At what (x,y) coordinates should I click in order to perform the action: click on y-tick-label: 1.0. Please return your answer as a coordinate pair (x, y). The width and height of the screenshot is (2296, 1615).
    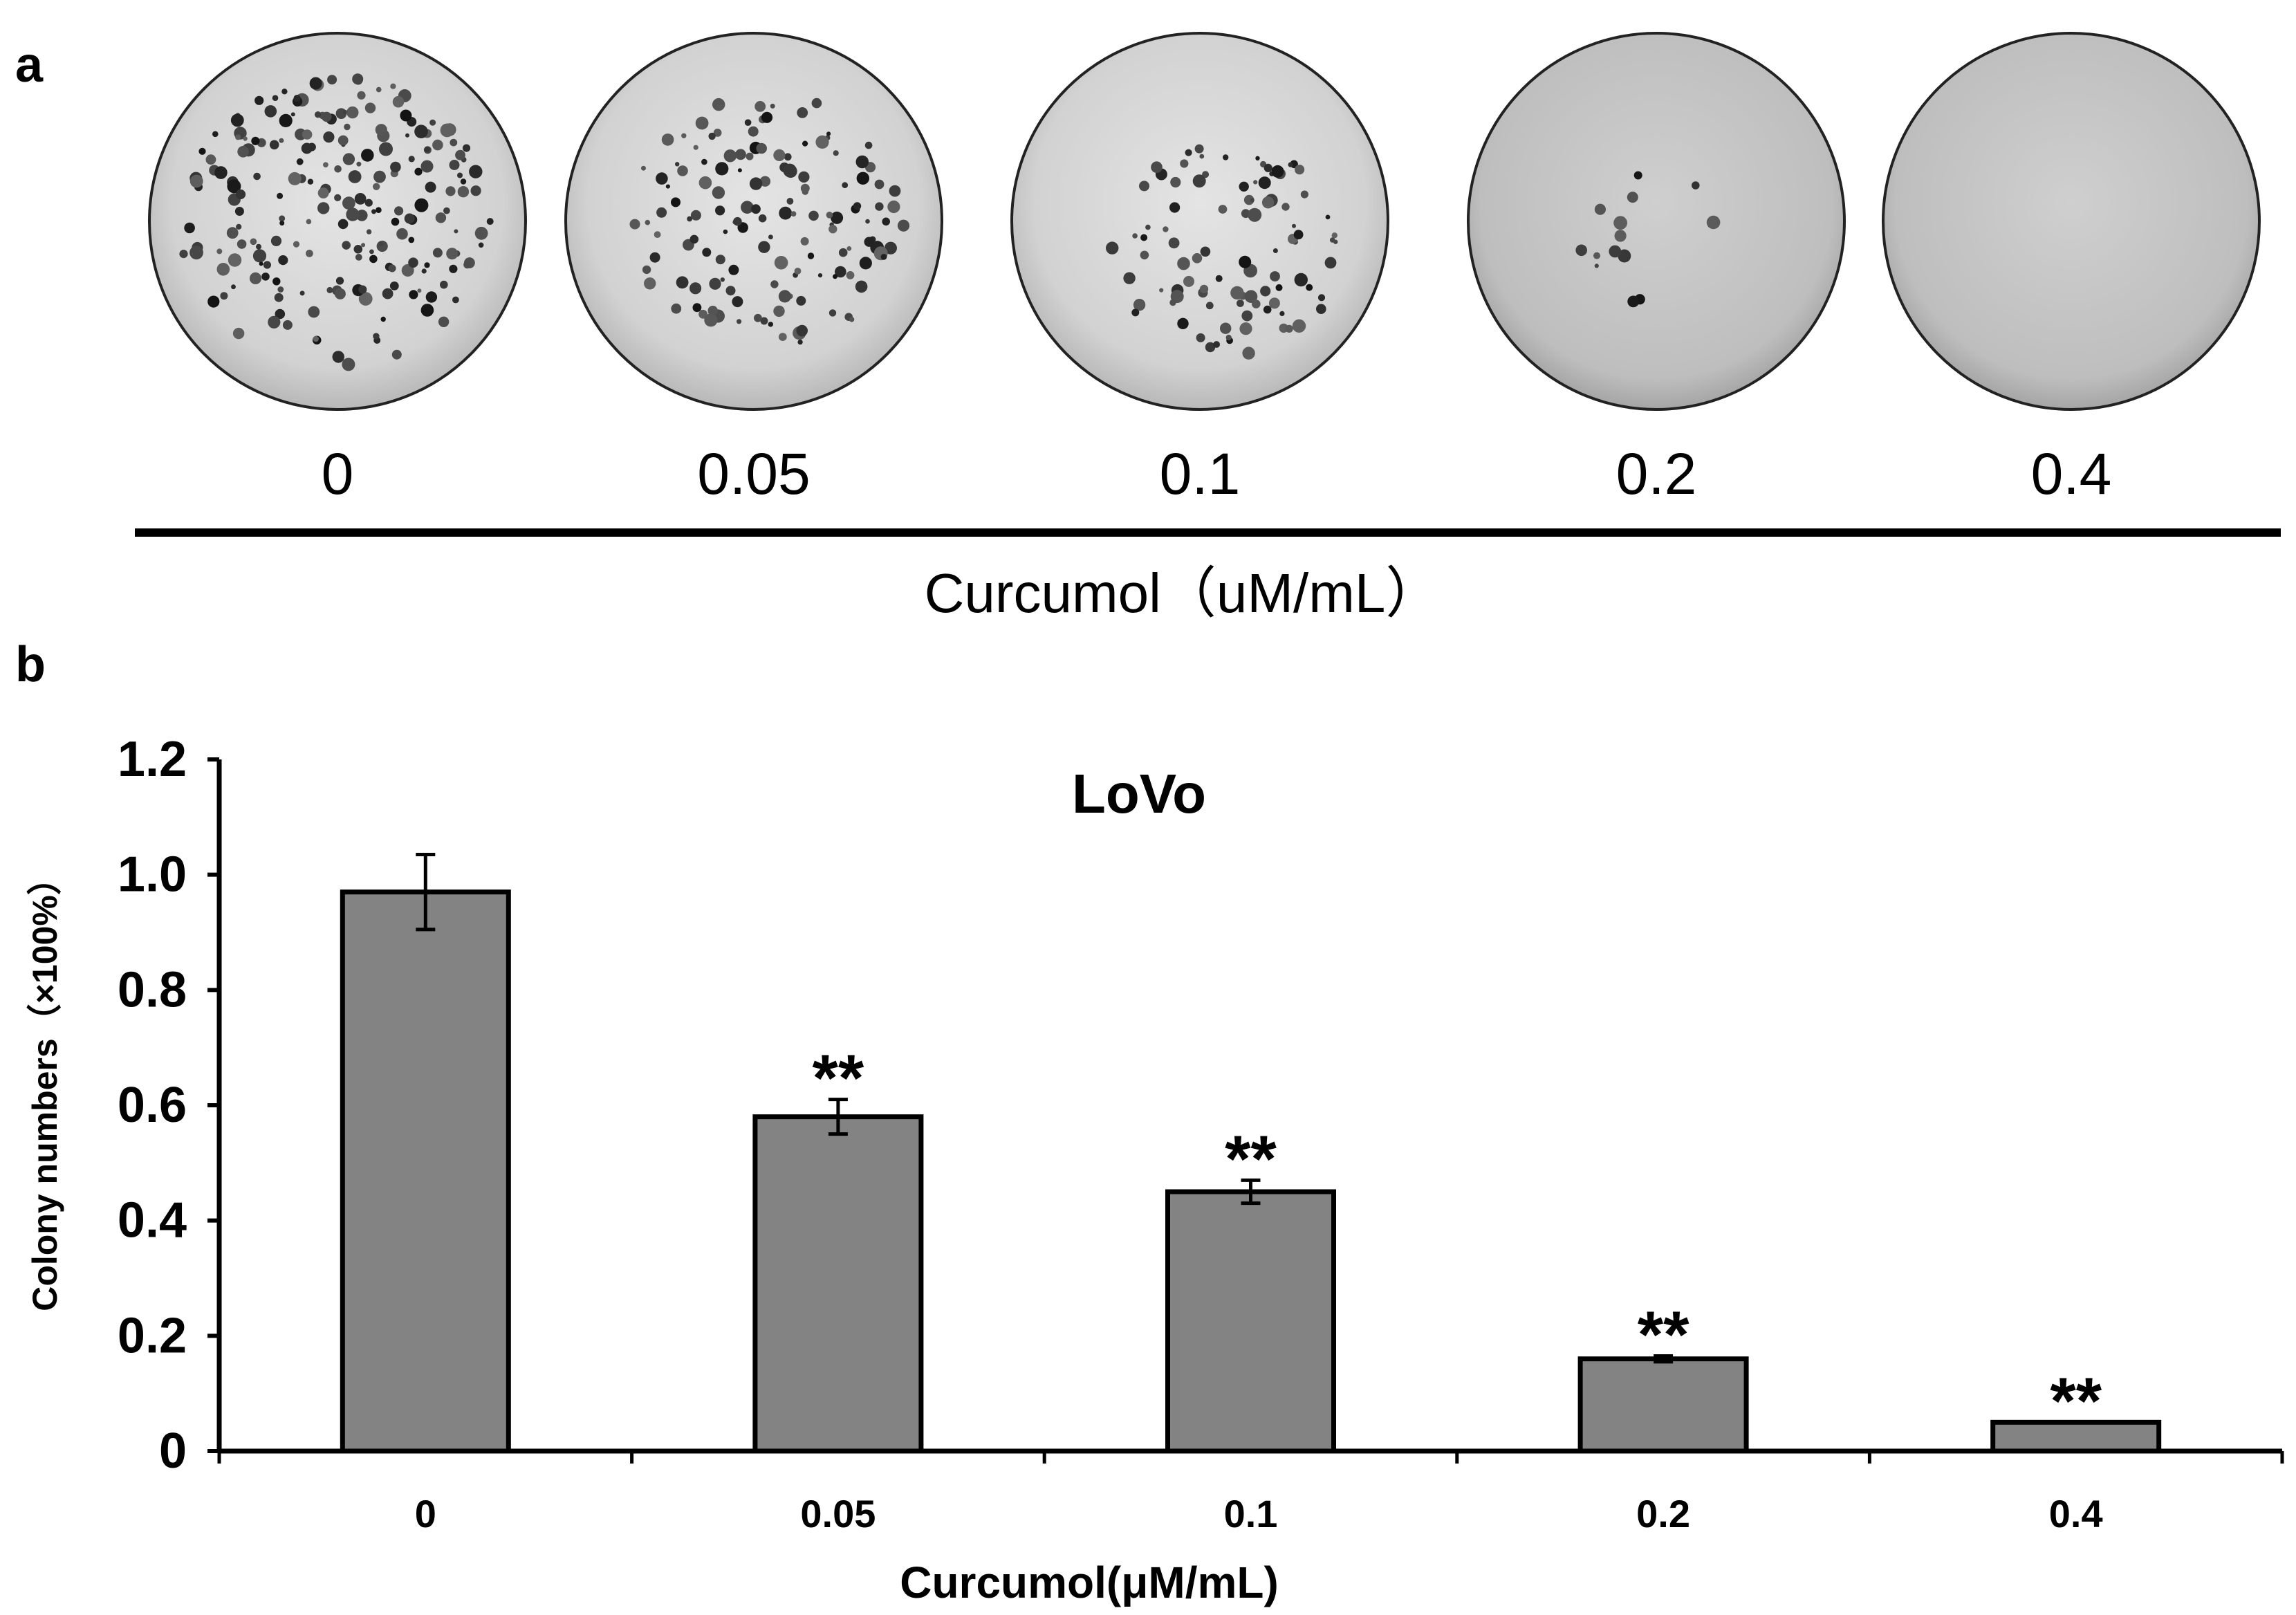
    Looking at the image, I should click on (153, 875).